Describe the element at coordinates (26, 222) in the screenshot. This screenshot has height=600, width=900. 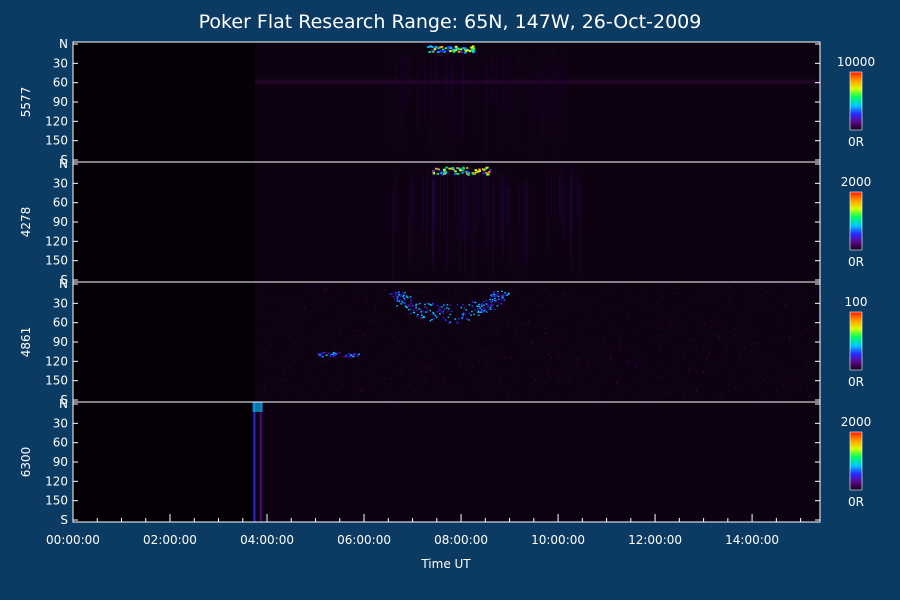
I see `panel-label: 4278` at that location.